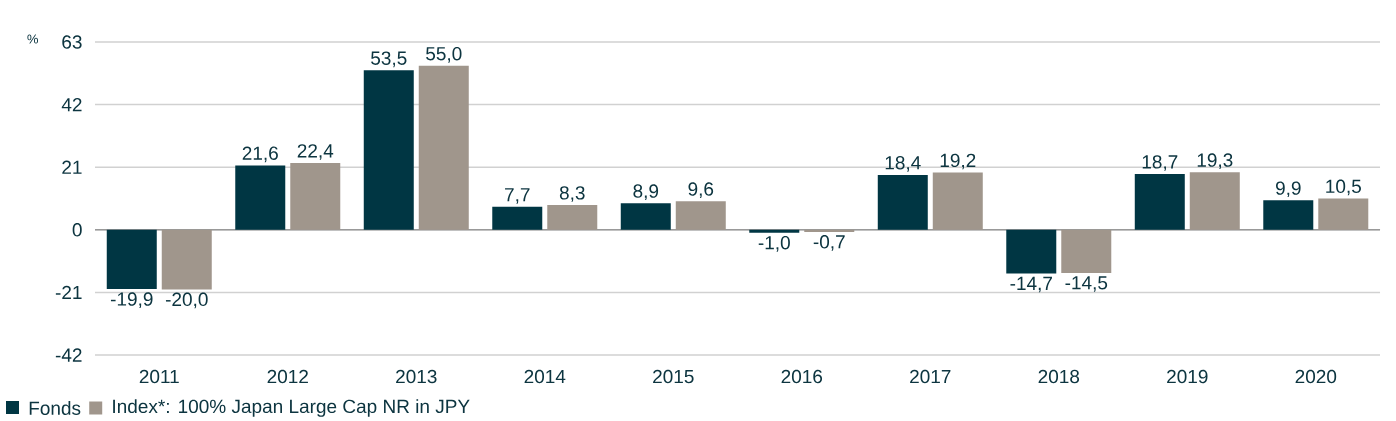 The height and width of the screenshot is (421, 1396). What do you see at coordinates (903, 164) in the screenshot?
I see `data-label: 18,4` at bounding box center [903, 164].